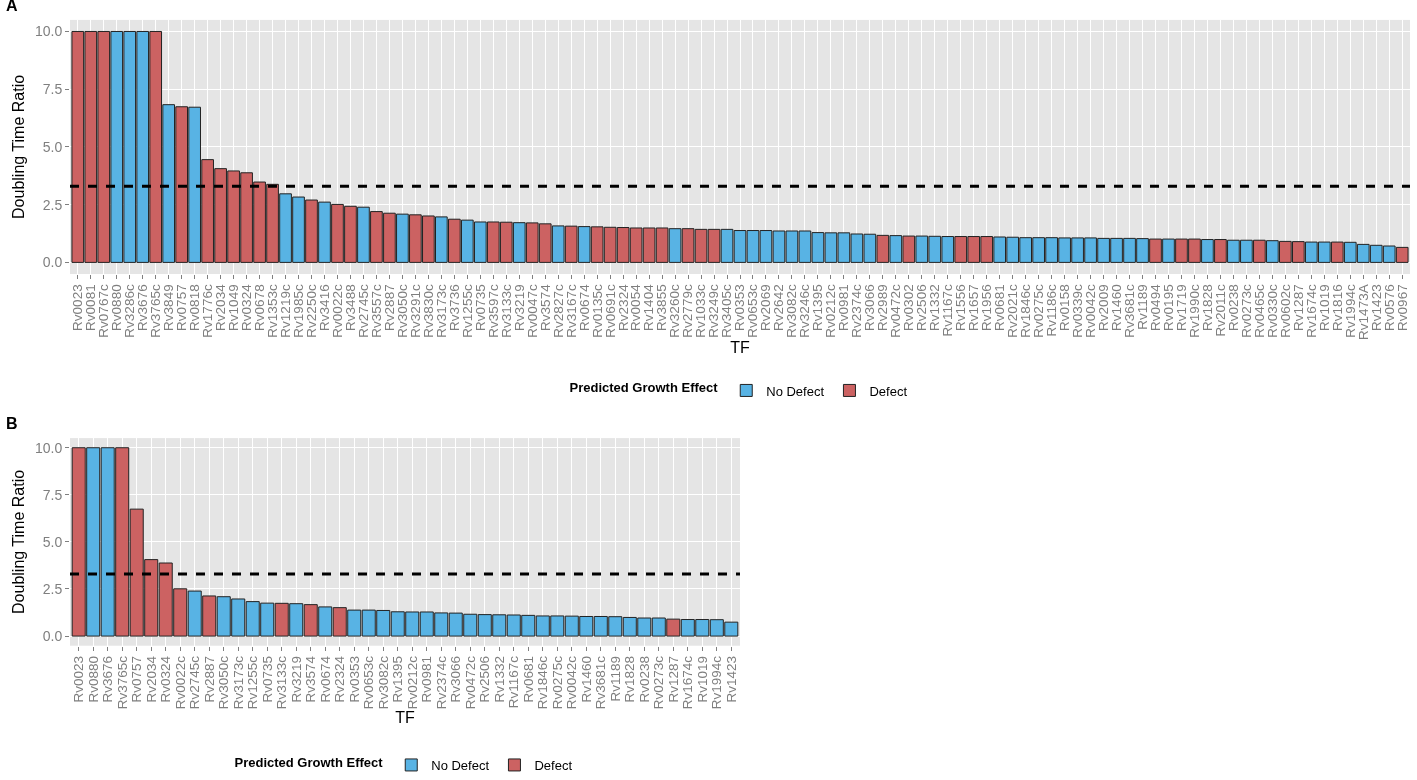 Image resolution: width=1417 pixels, height=780 pixels. I want to click on x-tick-label: Rv2034, so click(151, 679).